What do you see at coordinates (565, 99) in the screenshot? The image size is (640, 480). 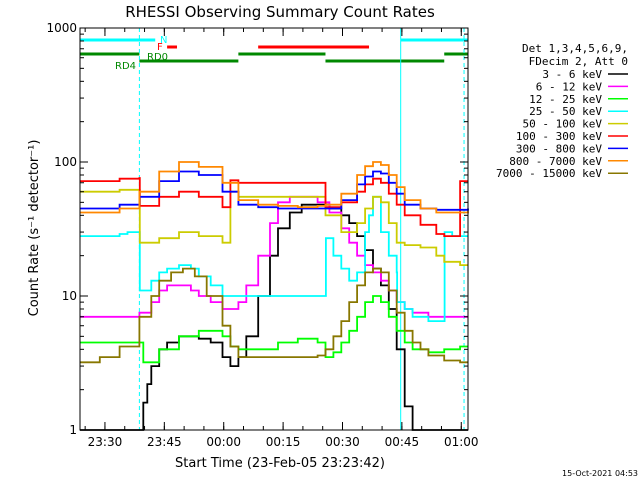 I see `legend-label-2: 12 - 25 keV` at bounding box center [565, 99].